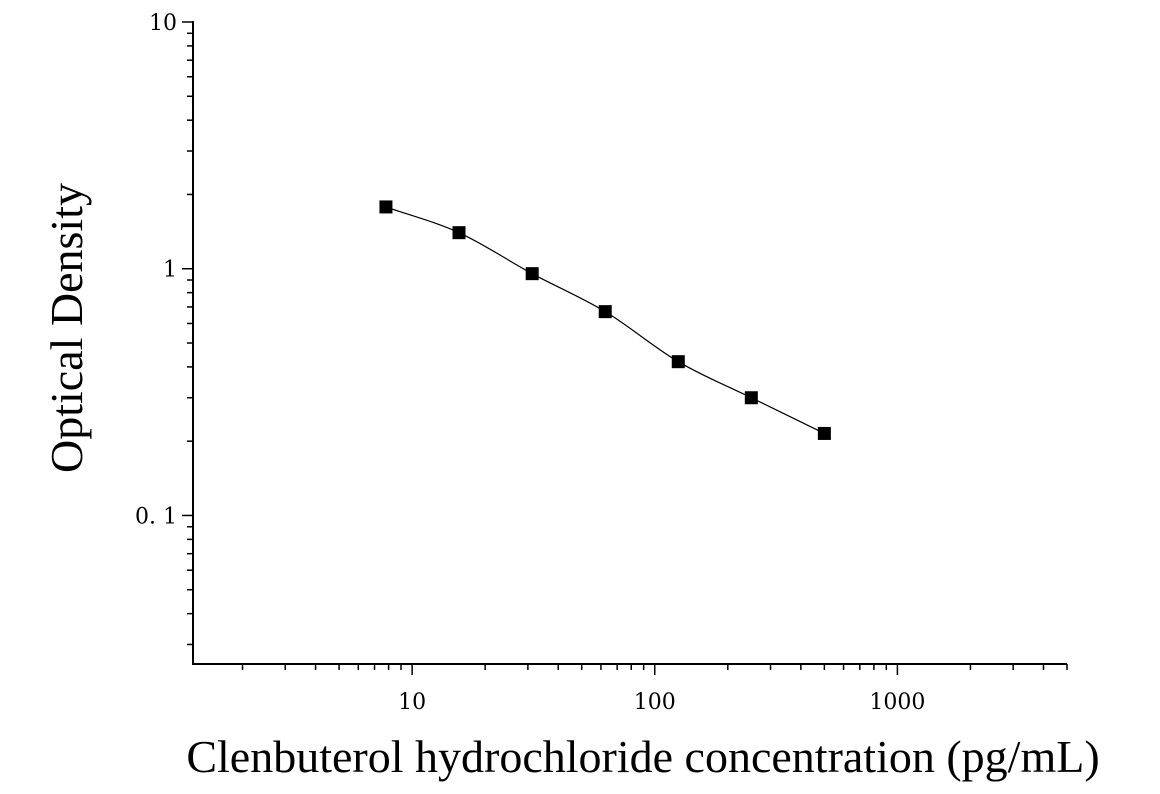 The height and width of the screenshot is (794, 1160). I want to click on y-tick-label: 10, so click(163, 23).